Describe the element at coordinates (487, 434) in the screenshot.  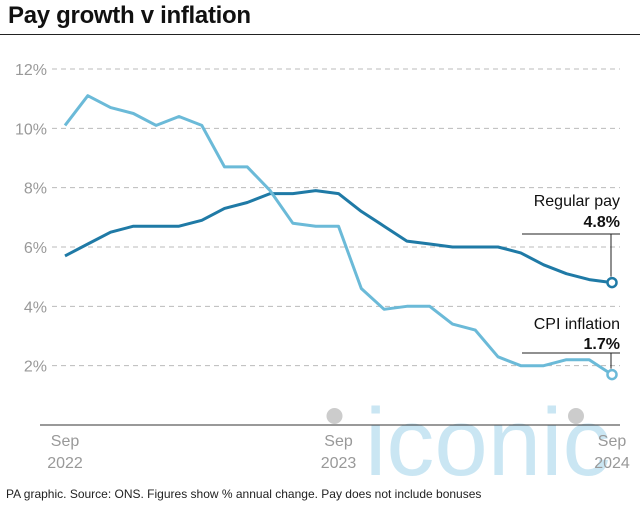
I see `watermark-text: iconic` at that location.